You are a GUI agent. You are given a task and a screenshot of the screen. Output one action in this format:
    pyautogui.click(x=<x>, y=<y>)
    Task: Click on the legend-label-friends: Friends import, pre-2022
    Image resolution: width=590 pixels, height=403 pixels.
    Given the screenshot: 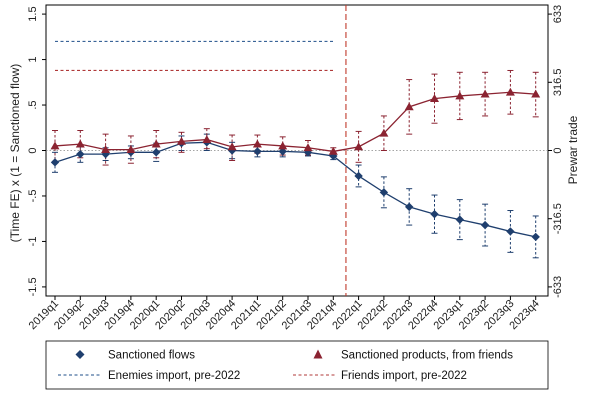 What is the action you would take?
    pyautogui.click(x=404, y=376)
    